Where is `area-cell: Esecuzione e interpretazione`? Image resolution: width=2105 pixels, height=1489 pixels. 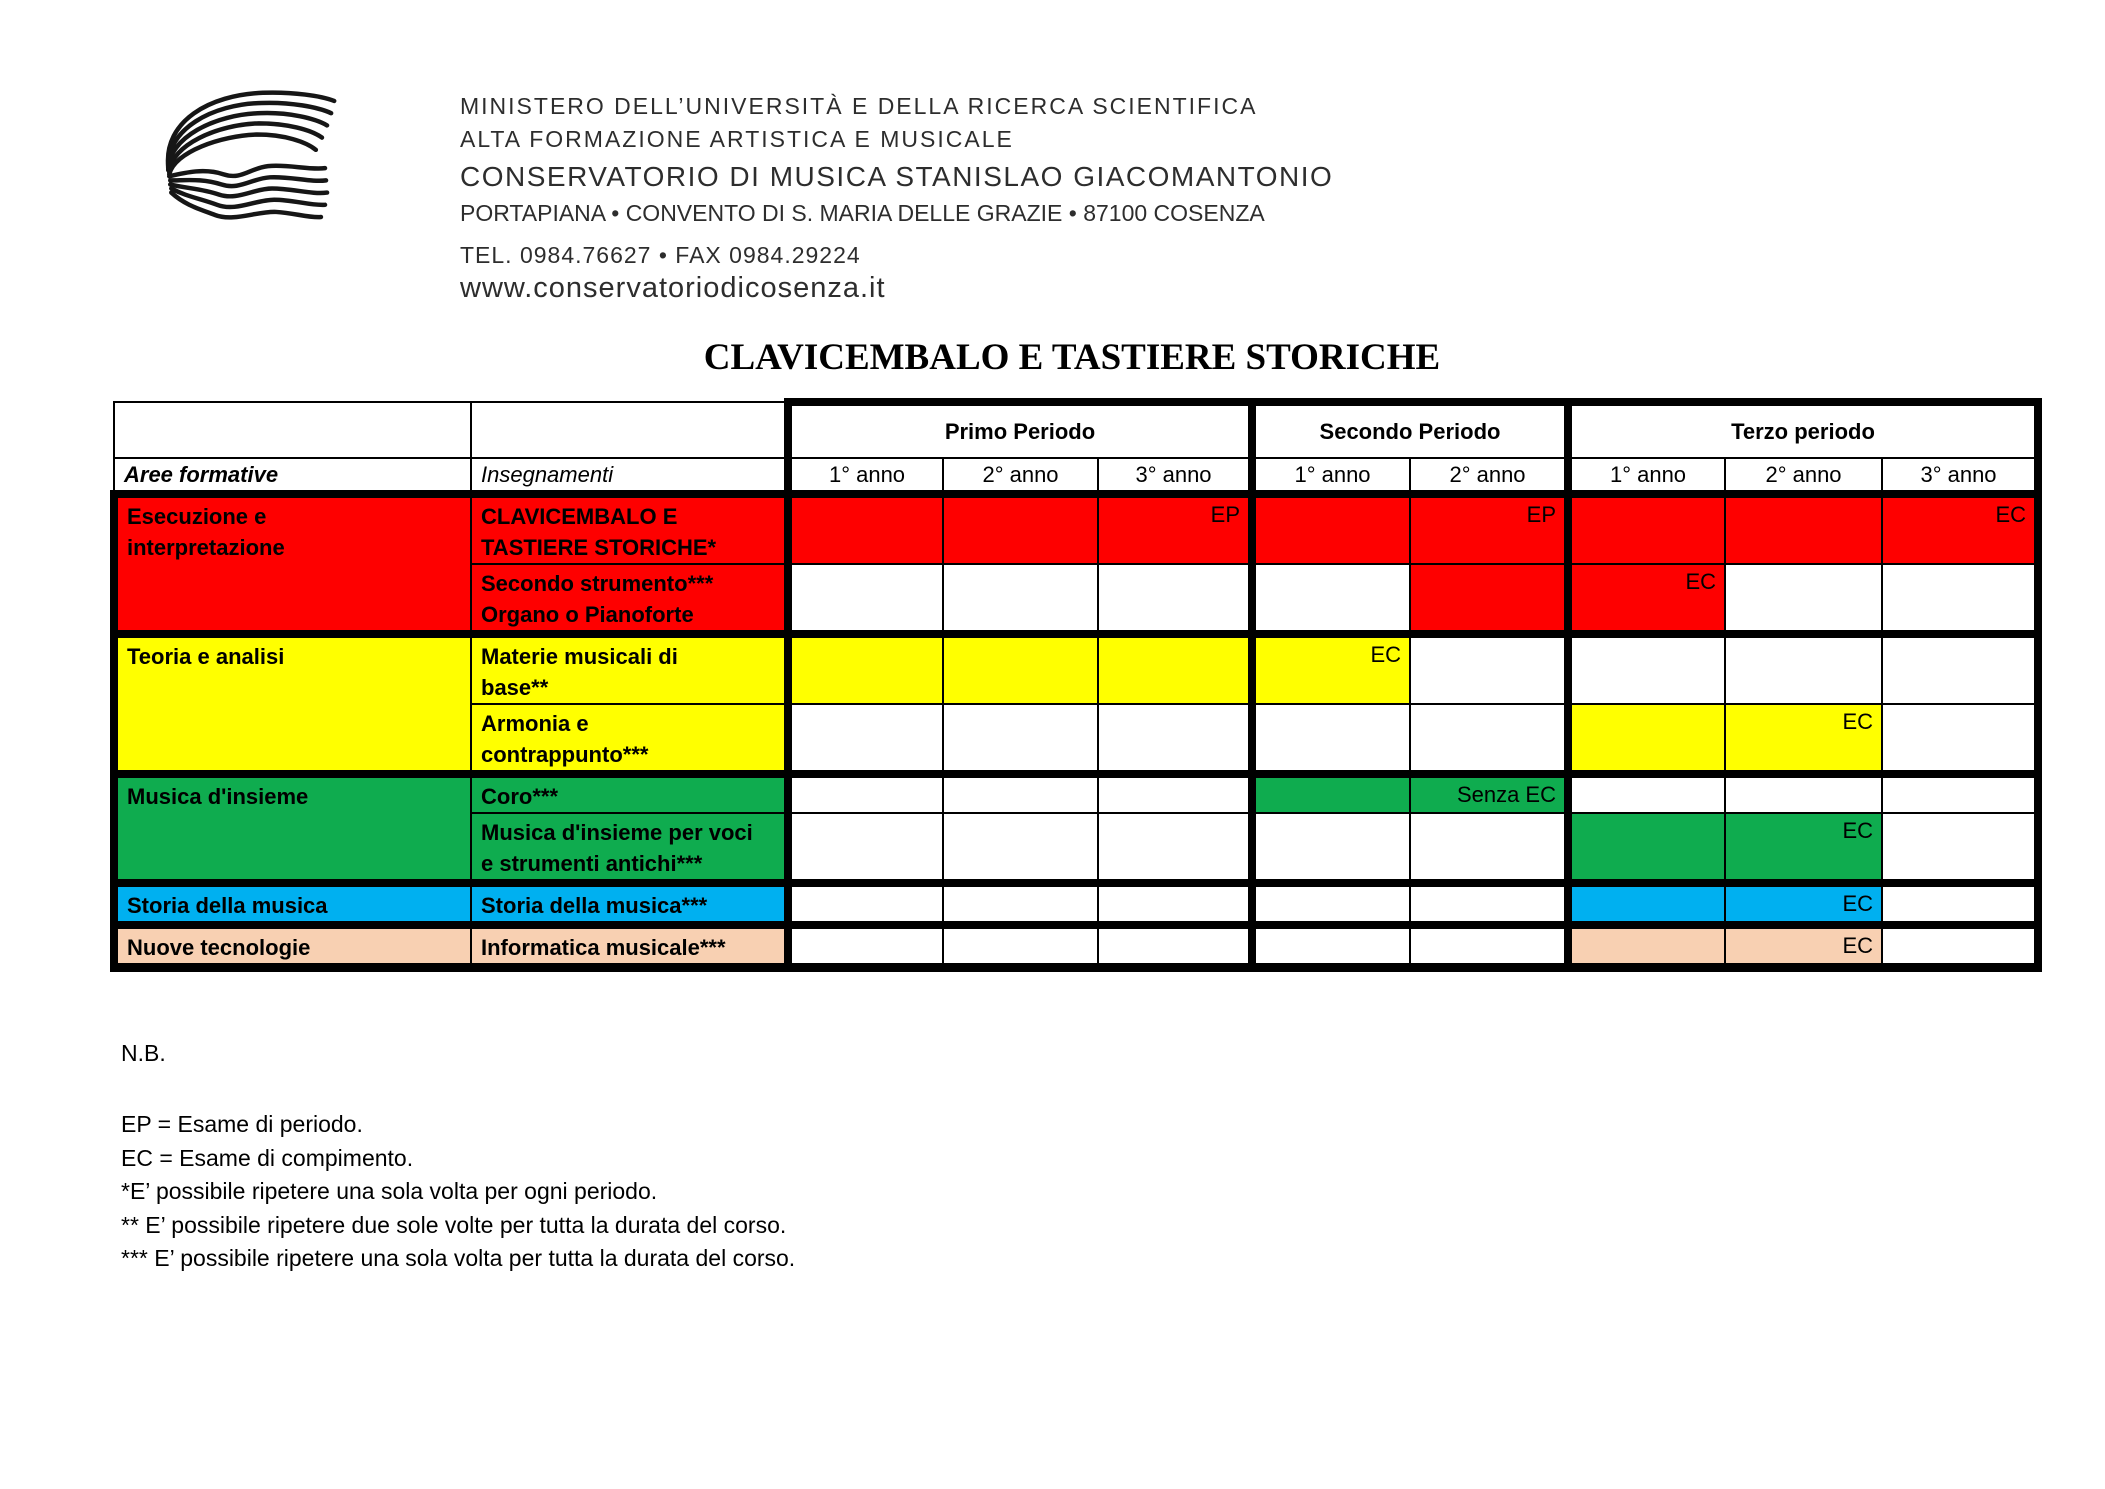 area-cell: Esecuzione e interpretazione is located at coordinates (291, 562).